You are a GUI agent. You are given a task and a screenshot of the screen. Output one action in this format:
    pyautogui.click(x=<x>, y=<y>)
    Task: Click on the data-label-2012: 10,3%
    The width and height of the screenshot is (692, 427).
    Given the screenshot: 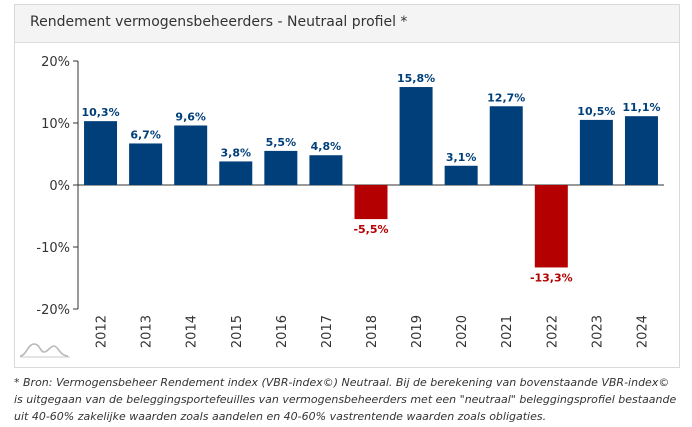 What is the action you would take?
    pyautogui.click(x=100, y=112)
    